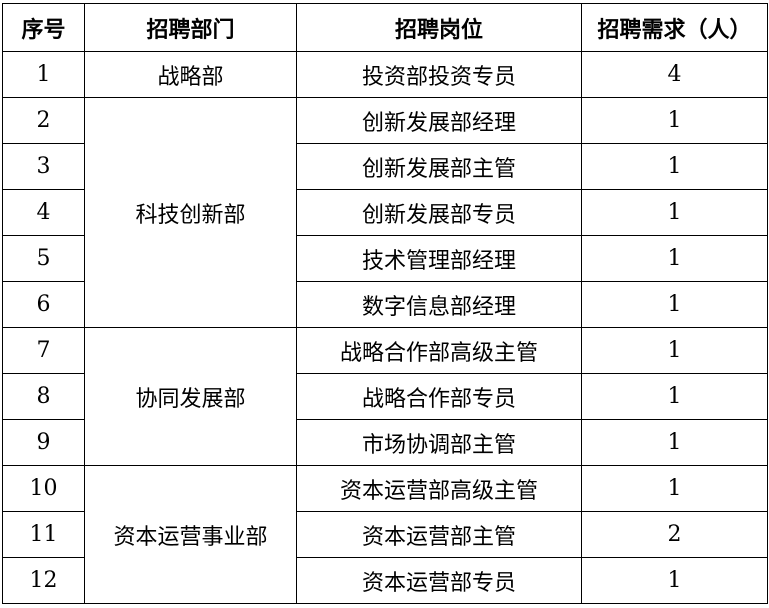  I want to click on cell-no: 11, so click(43, 534).